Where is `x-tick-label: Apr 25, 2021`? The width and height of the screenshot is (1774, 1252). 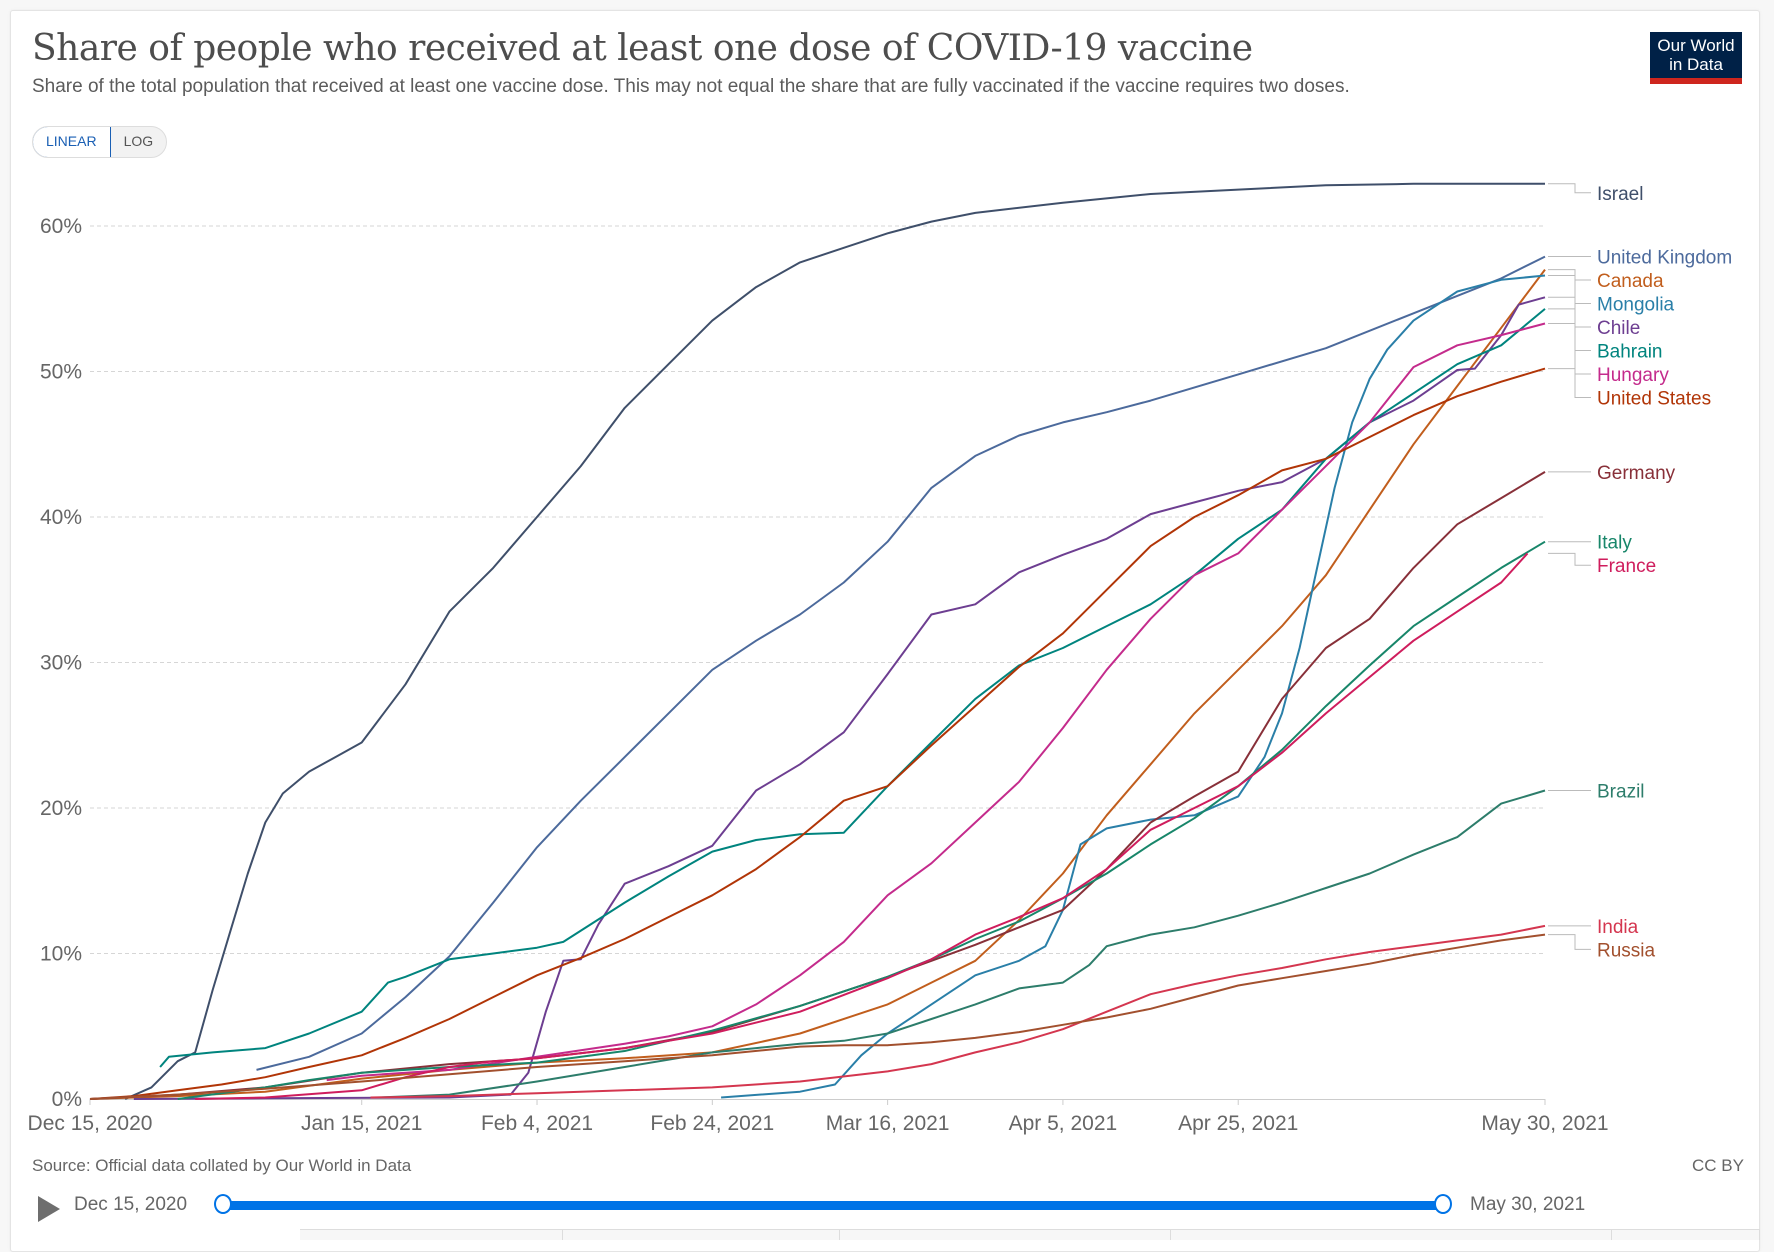
x-tick-label: Apr 25, 2021 is located at coordinates (1238, 1123).